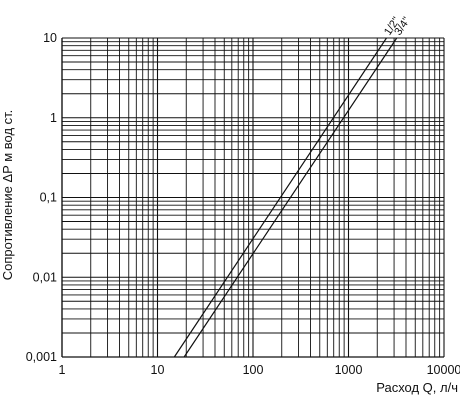 Image resolution: width=460 pixels, height=398 pixels. What do you see at coordinates (7, 195) in the screenshot?
I see `y-axis-title: Сопротивление ΔP м вод ст.` at bounding box center [7, 195].